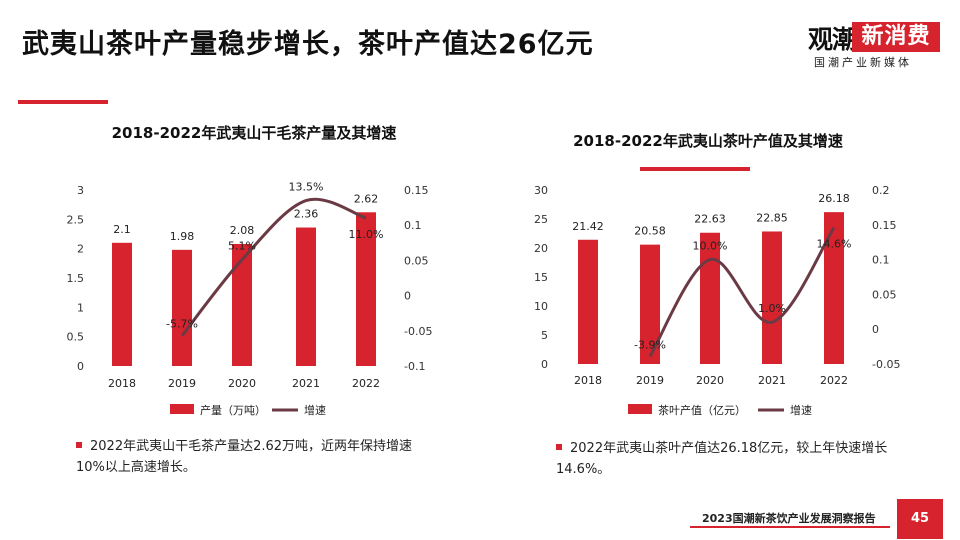 The width and height of the screenshot is (960, 540). What do you see at coordinates (544, 364) in the screenshot?
I see `chart2-left-tick-label: 0` at bounding box center [544, 364].